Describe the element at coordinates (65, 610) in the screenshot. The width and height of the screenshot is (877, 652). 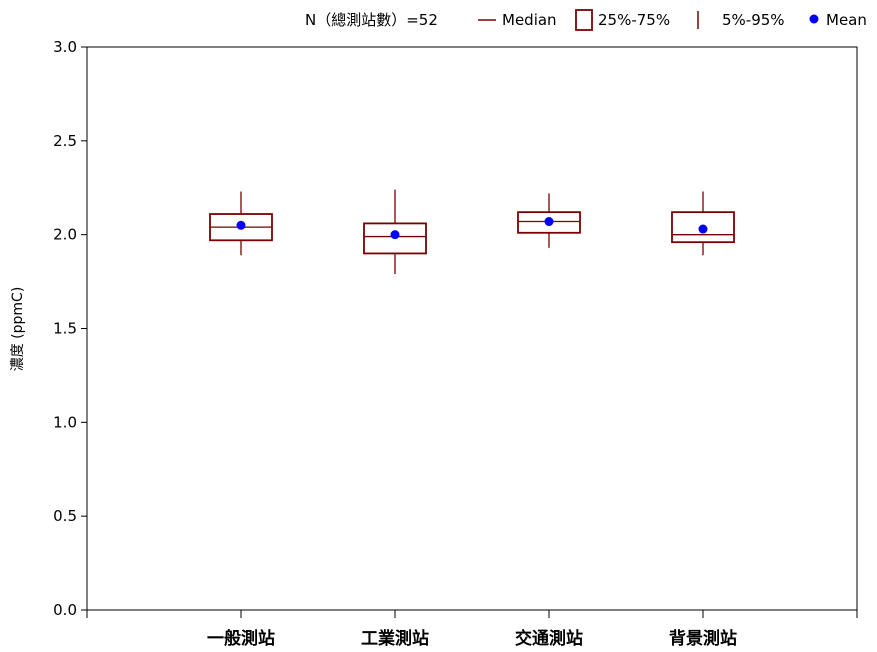
I see `y-tick-label: 0.0` at that location.